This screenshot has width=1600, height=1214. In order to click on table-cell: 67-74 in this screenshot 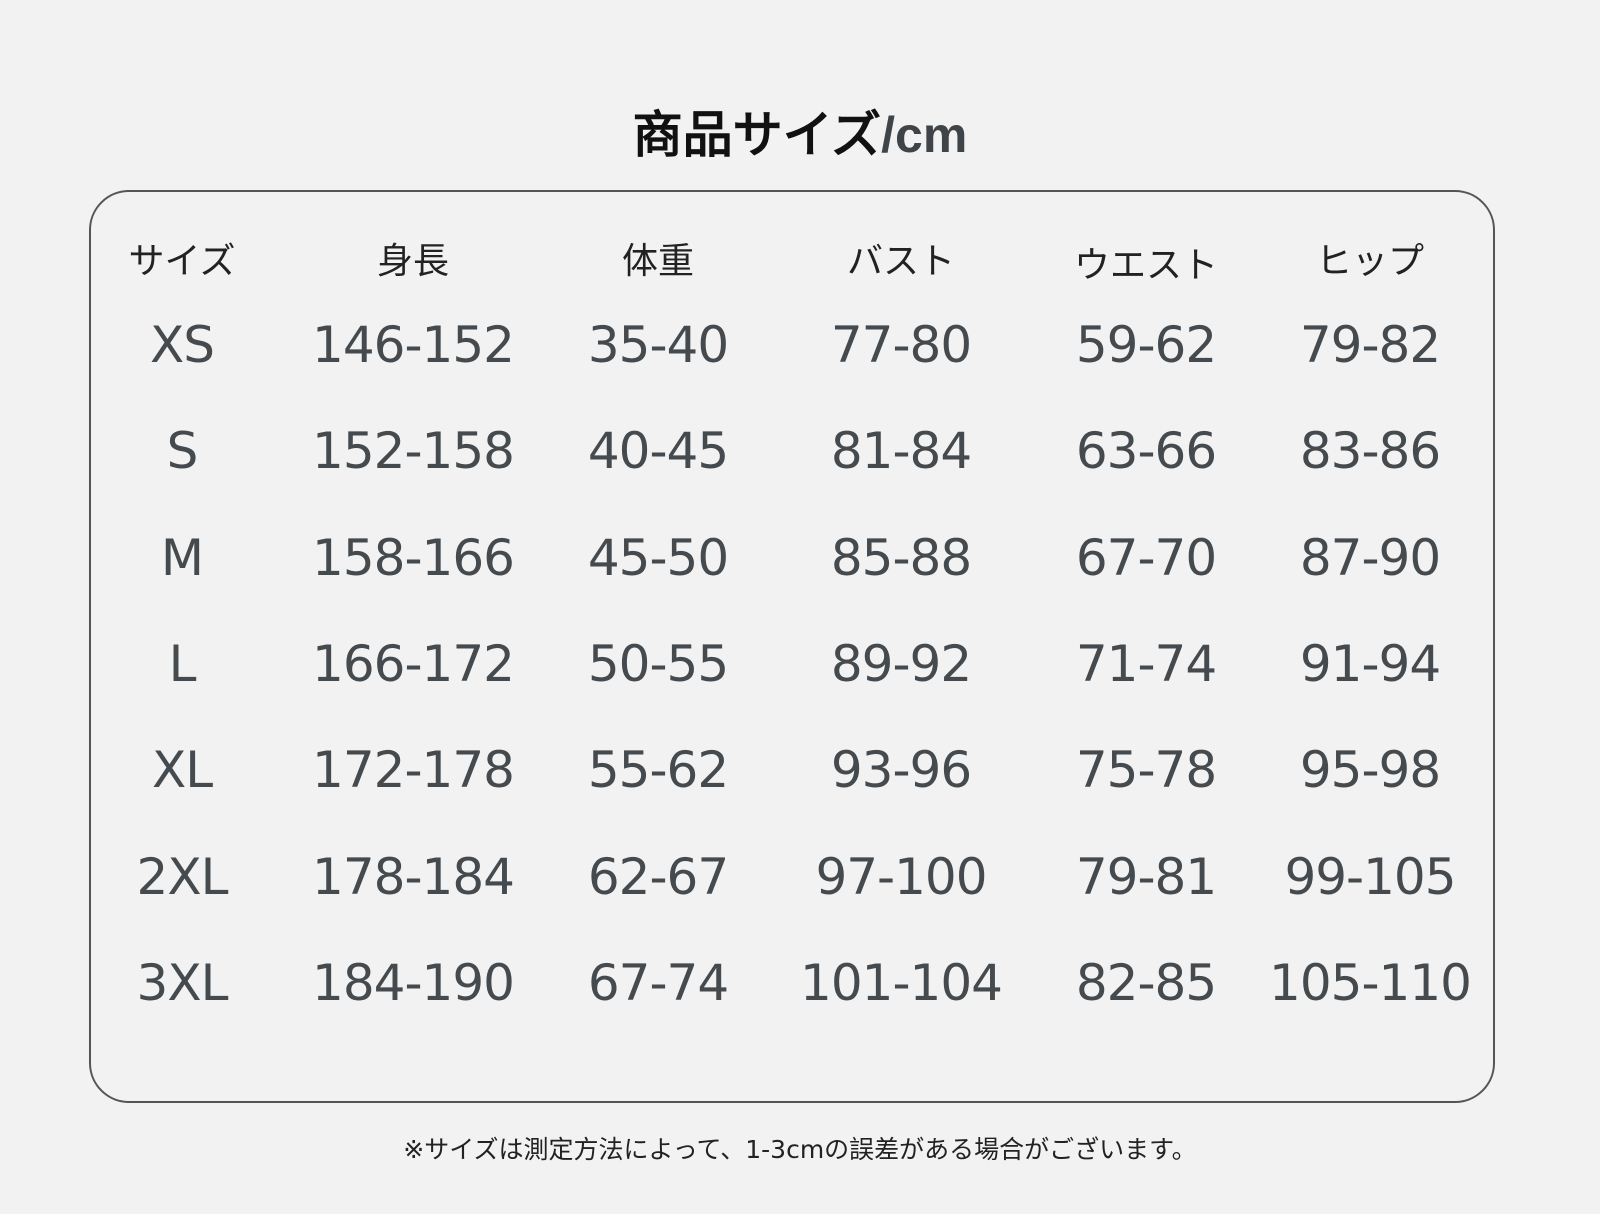, I will do `click(658, 982)`.